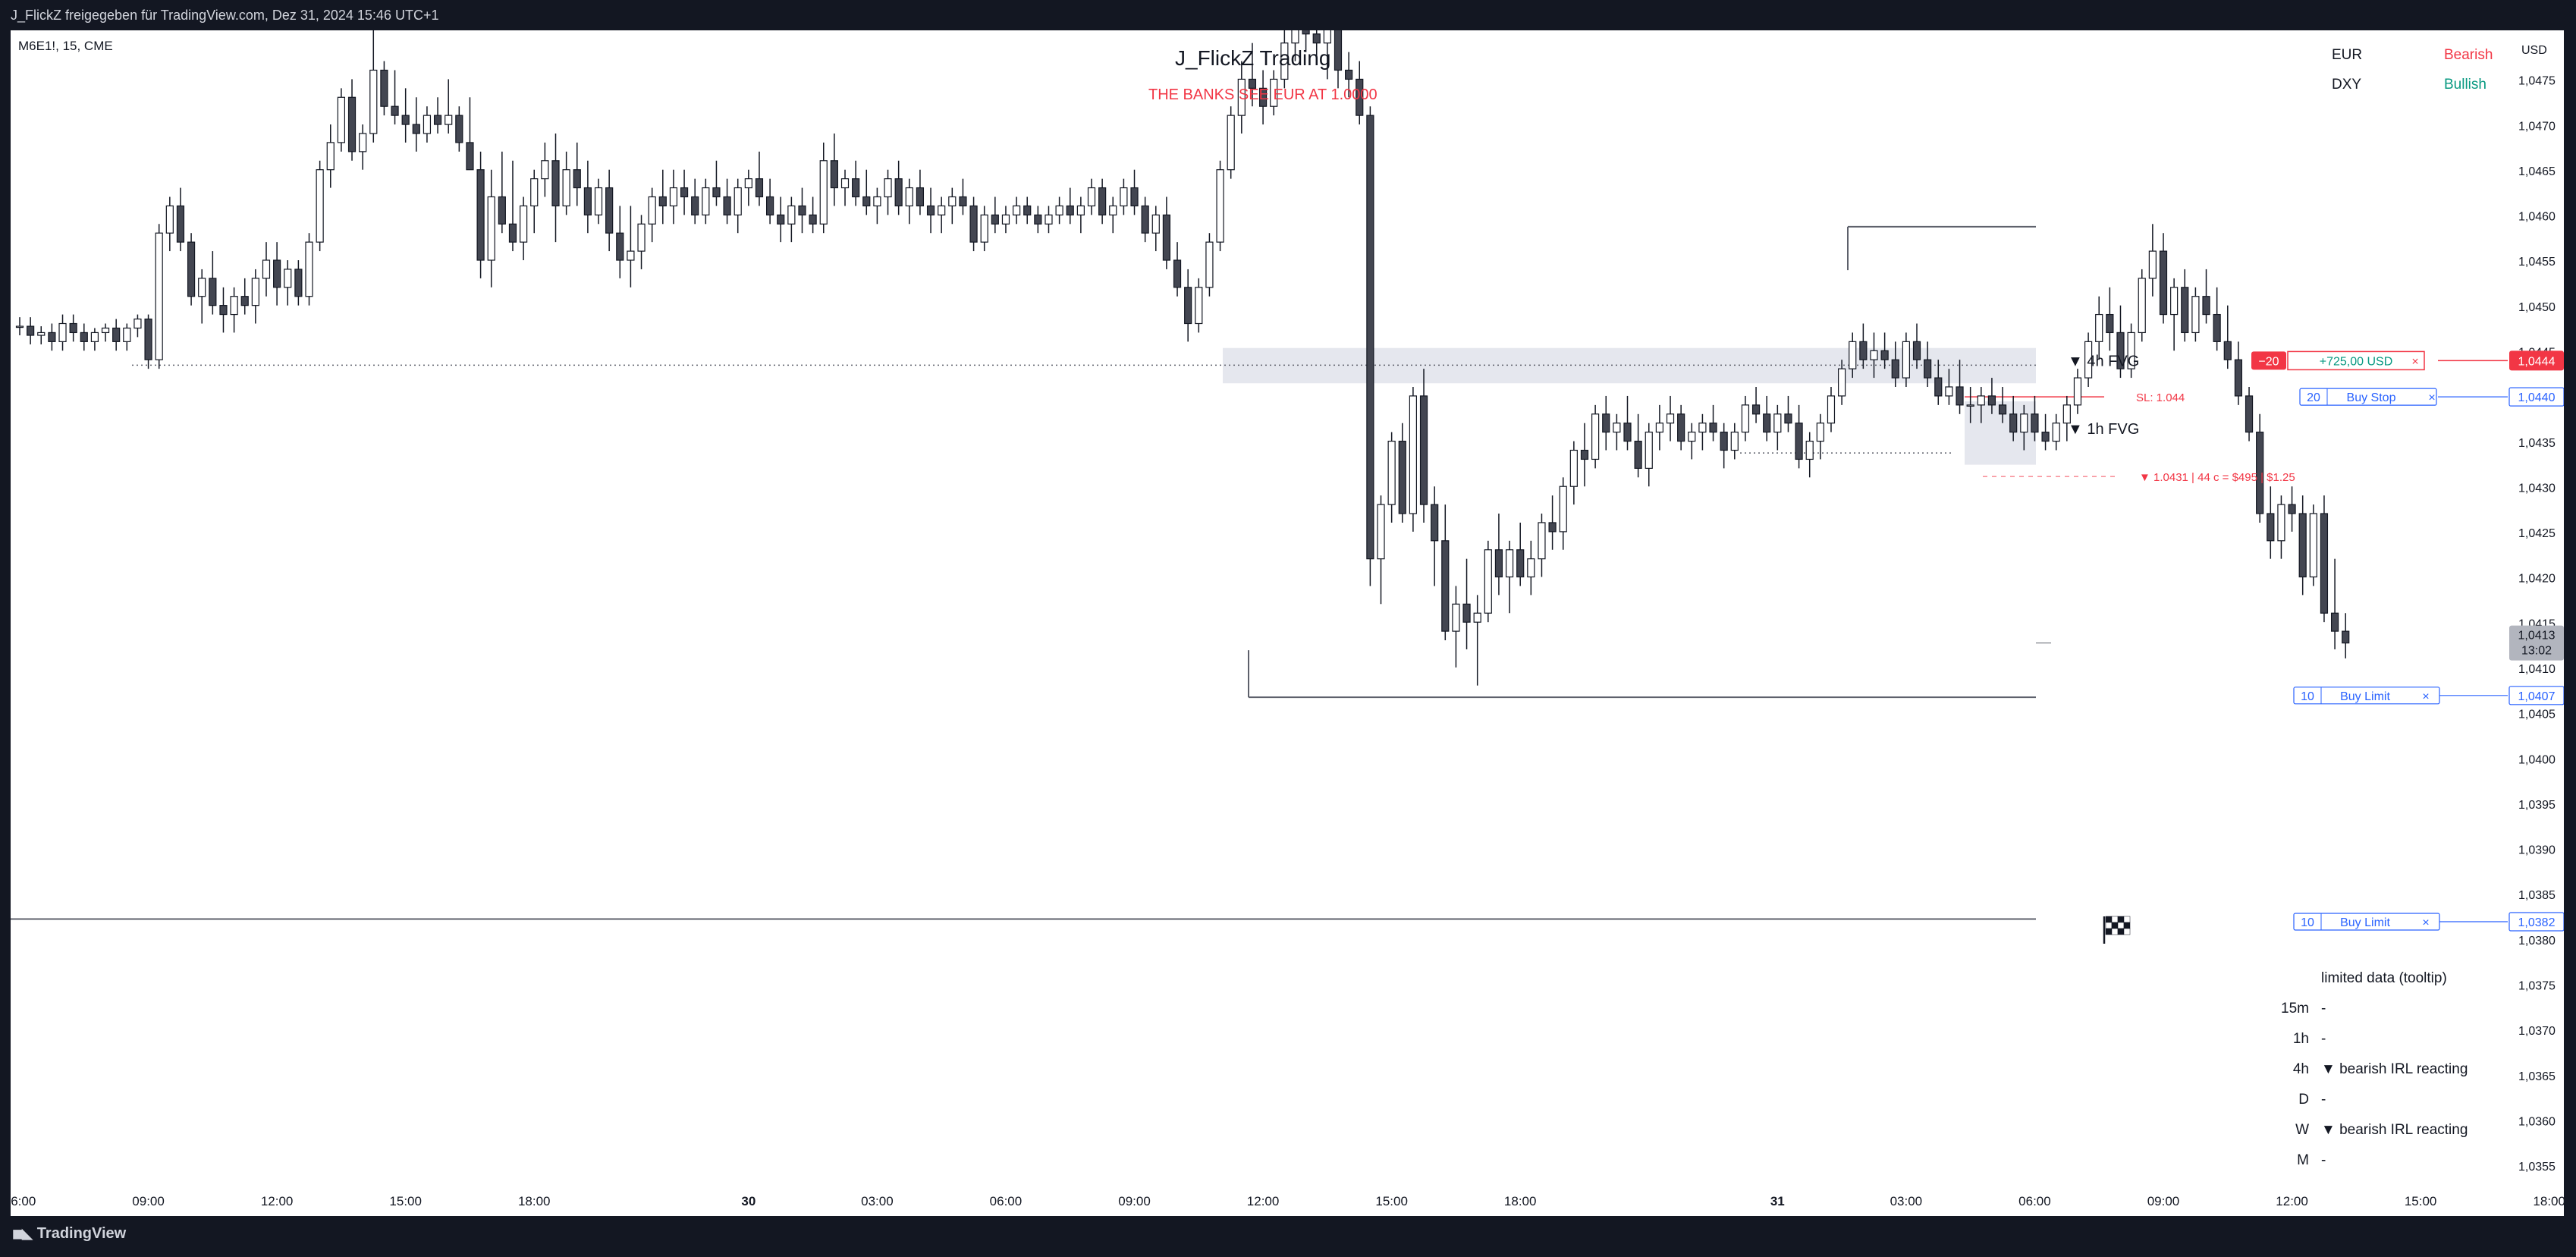 Image resolution: width=2576 pixels, height=1257 pixels. I want to click on price-tick-label: 1,0390, so click(2537, 850).